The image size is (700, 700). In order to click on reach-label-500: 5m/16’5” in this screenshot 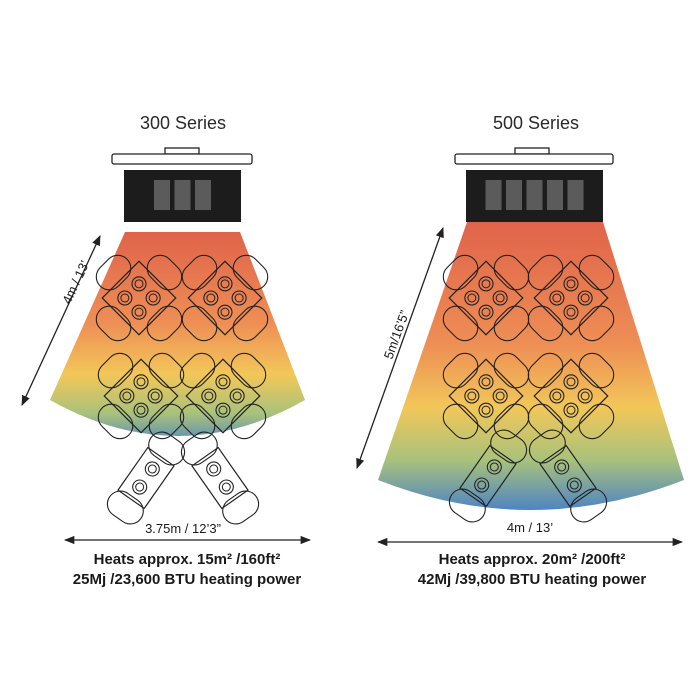, I will do `click(396, 334)`.